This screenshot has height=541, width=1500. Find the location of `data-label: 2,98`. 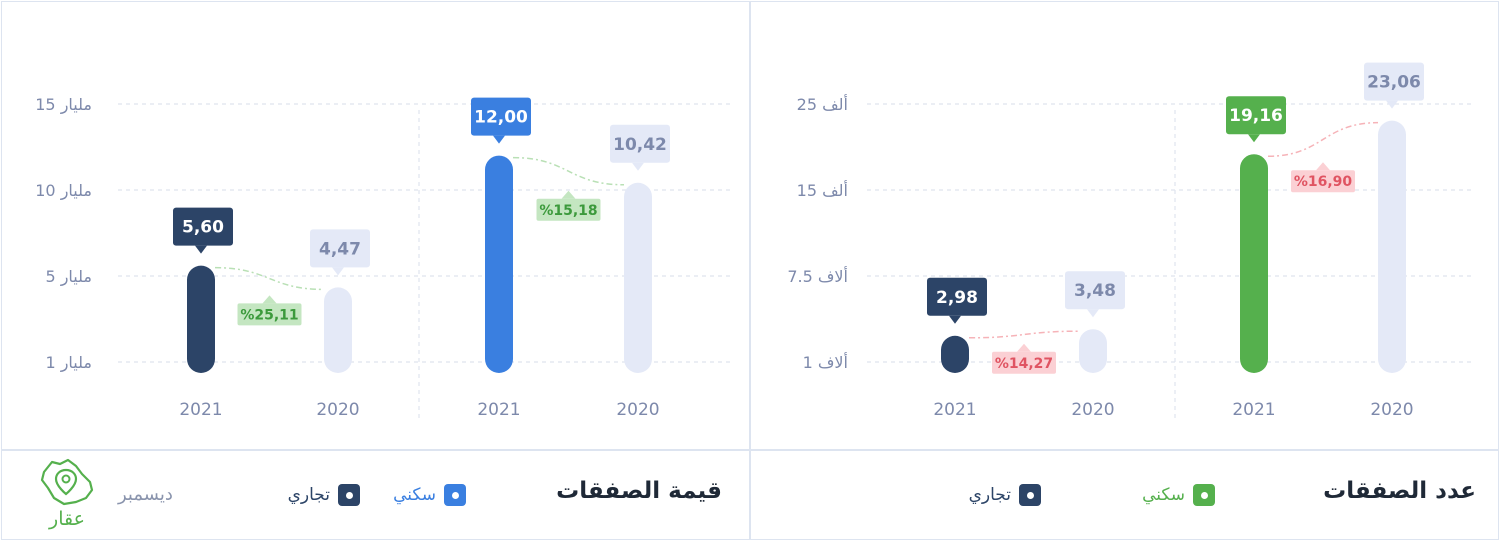

data-label: 2,98 is located at coordinates (957, 298).